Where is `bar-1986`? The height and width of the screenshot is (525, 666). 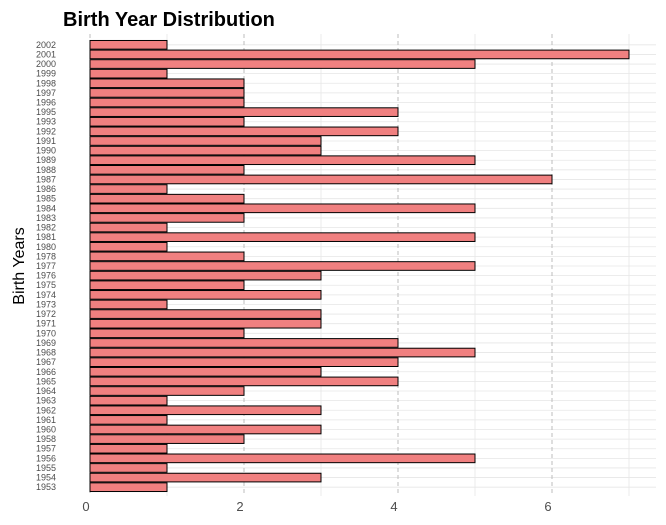 bar-1986 is located at coordinates (128, 189).